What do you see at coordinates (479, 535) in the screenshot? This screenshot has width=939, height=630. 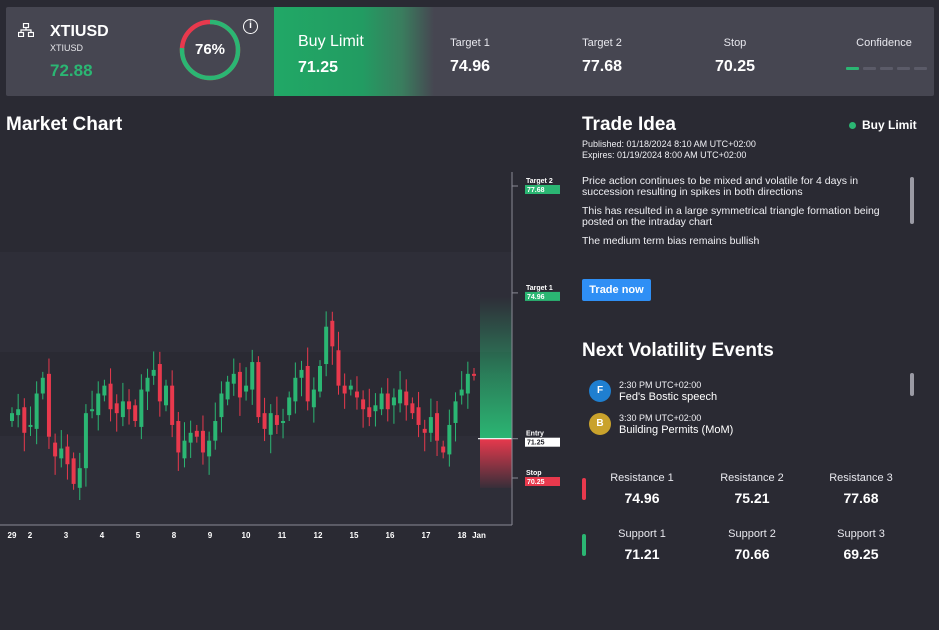 I see `x-tick-label: Jan` at bounding box center [479, 535].